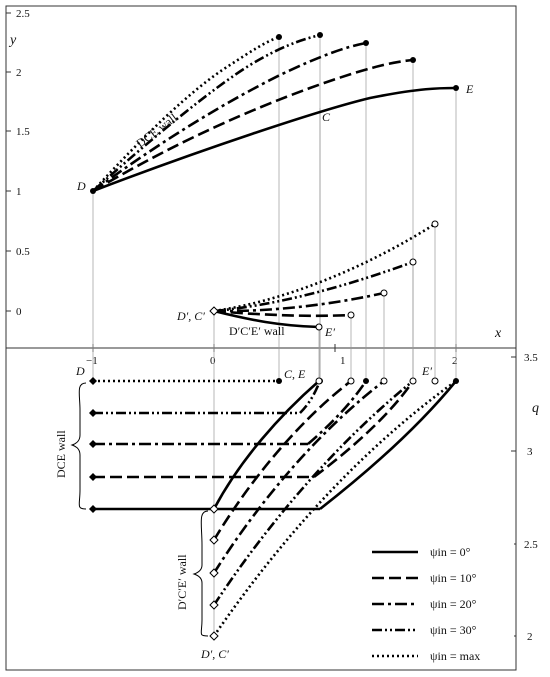 The height and width of the screenshot is (677, 550). What do you see at coordinates (182, 582) in the screenshot?
I see `label-dpcpep-wall-lower: D′C′E′ wall` at bounding box center [182, 582].